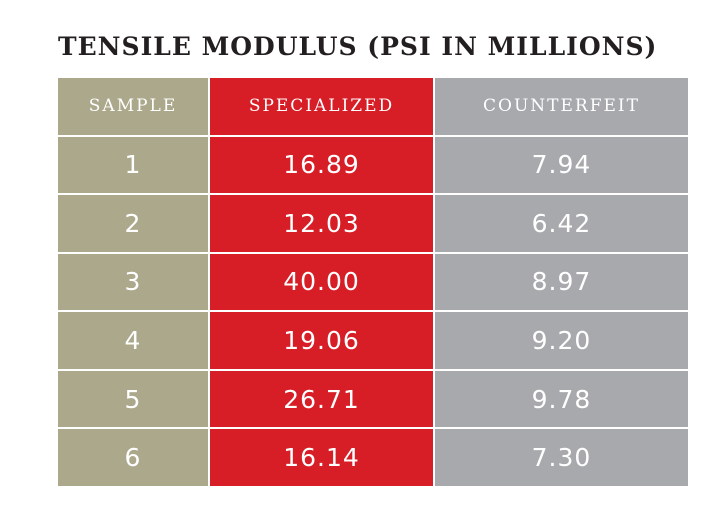  Describe the element at coordinates (561, 399) in the screenshot. I see `counterfeit-value-cell: 9.78` at that location.